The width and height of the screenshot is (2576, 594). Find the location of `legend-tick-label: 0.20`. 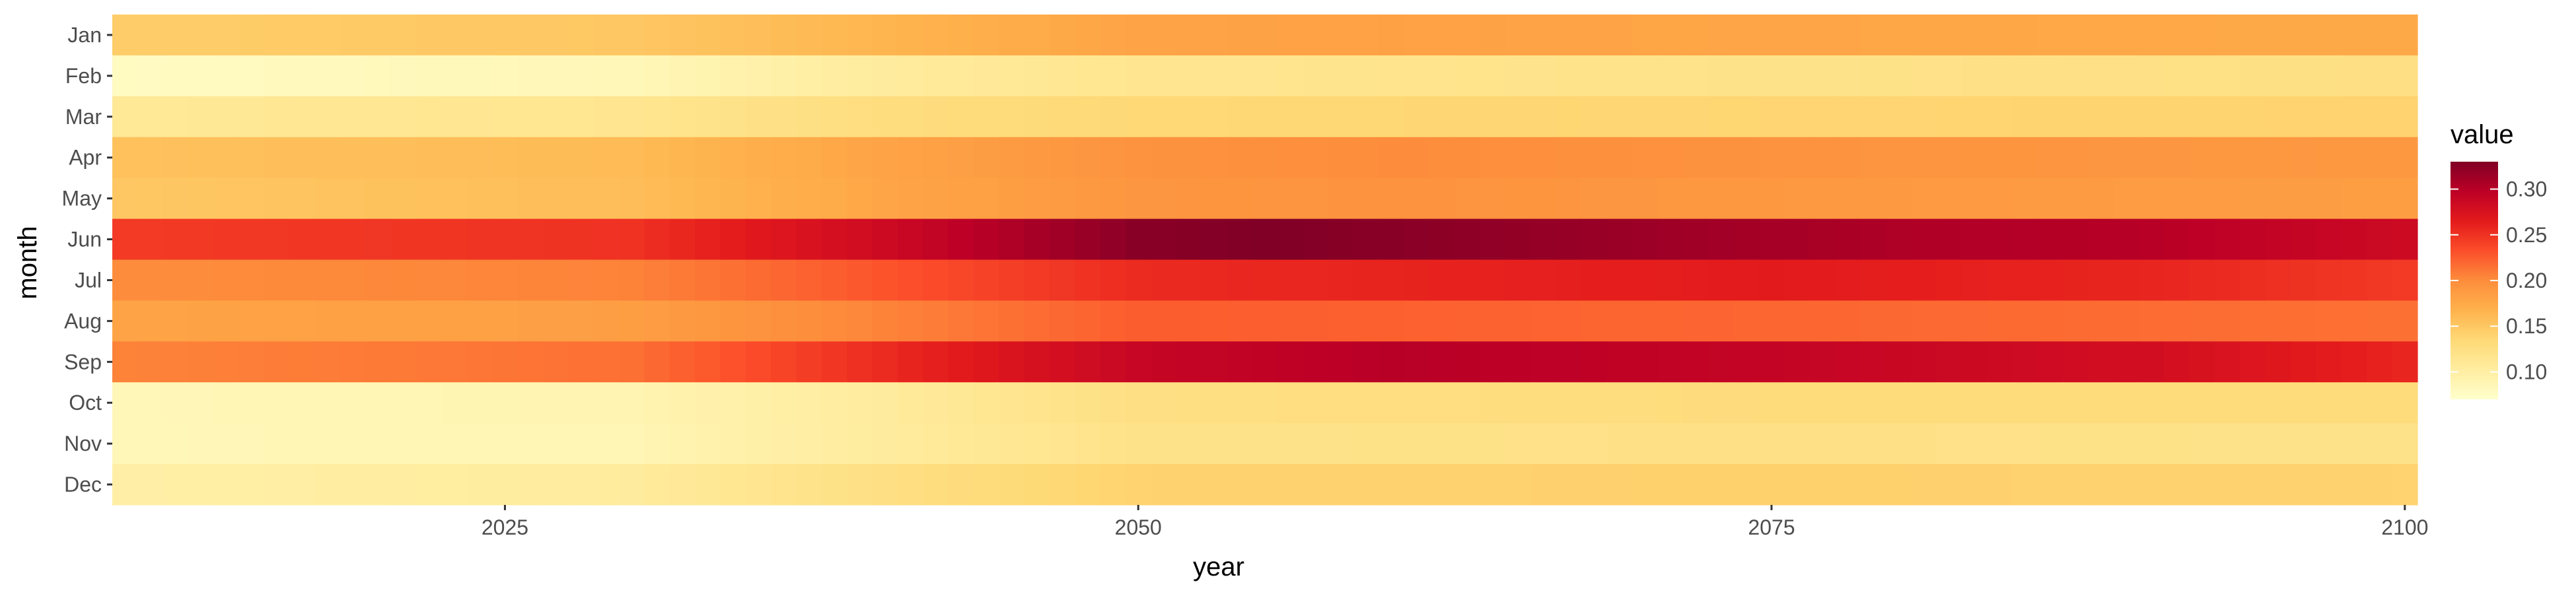

legend-tick-label: 0.20 is located at coordinates (2526, 280).